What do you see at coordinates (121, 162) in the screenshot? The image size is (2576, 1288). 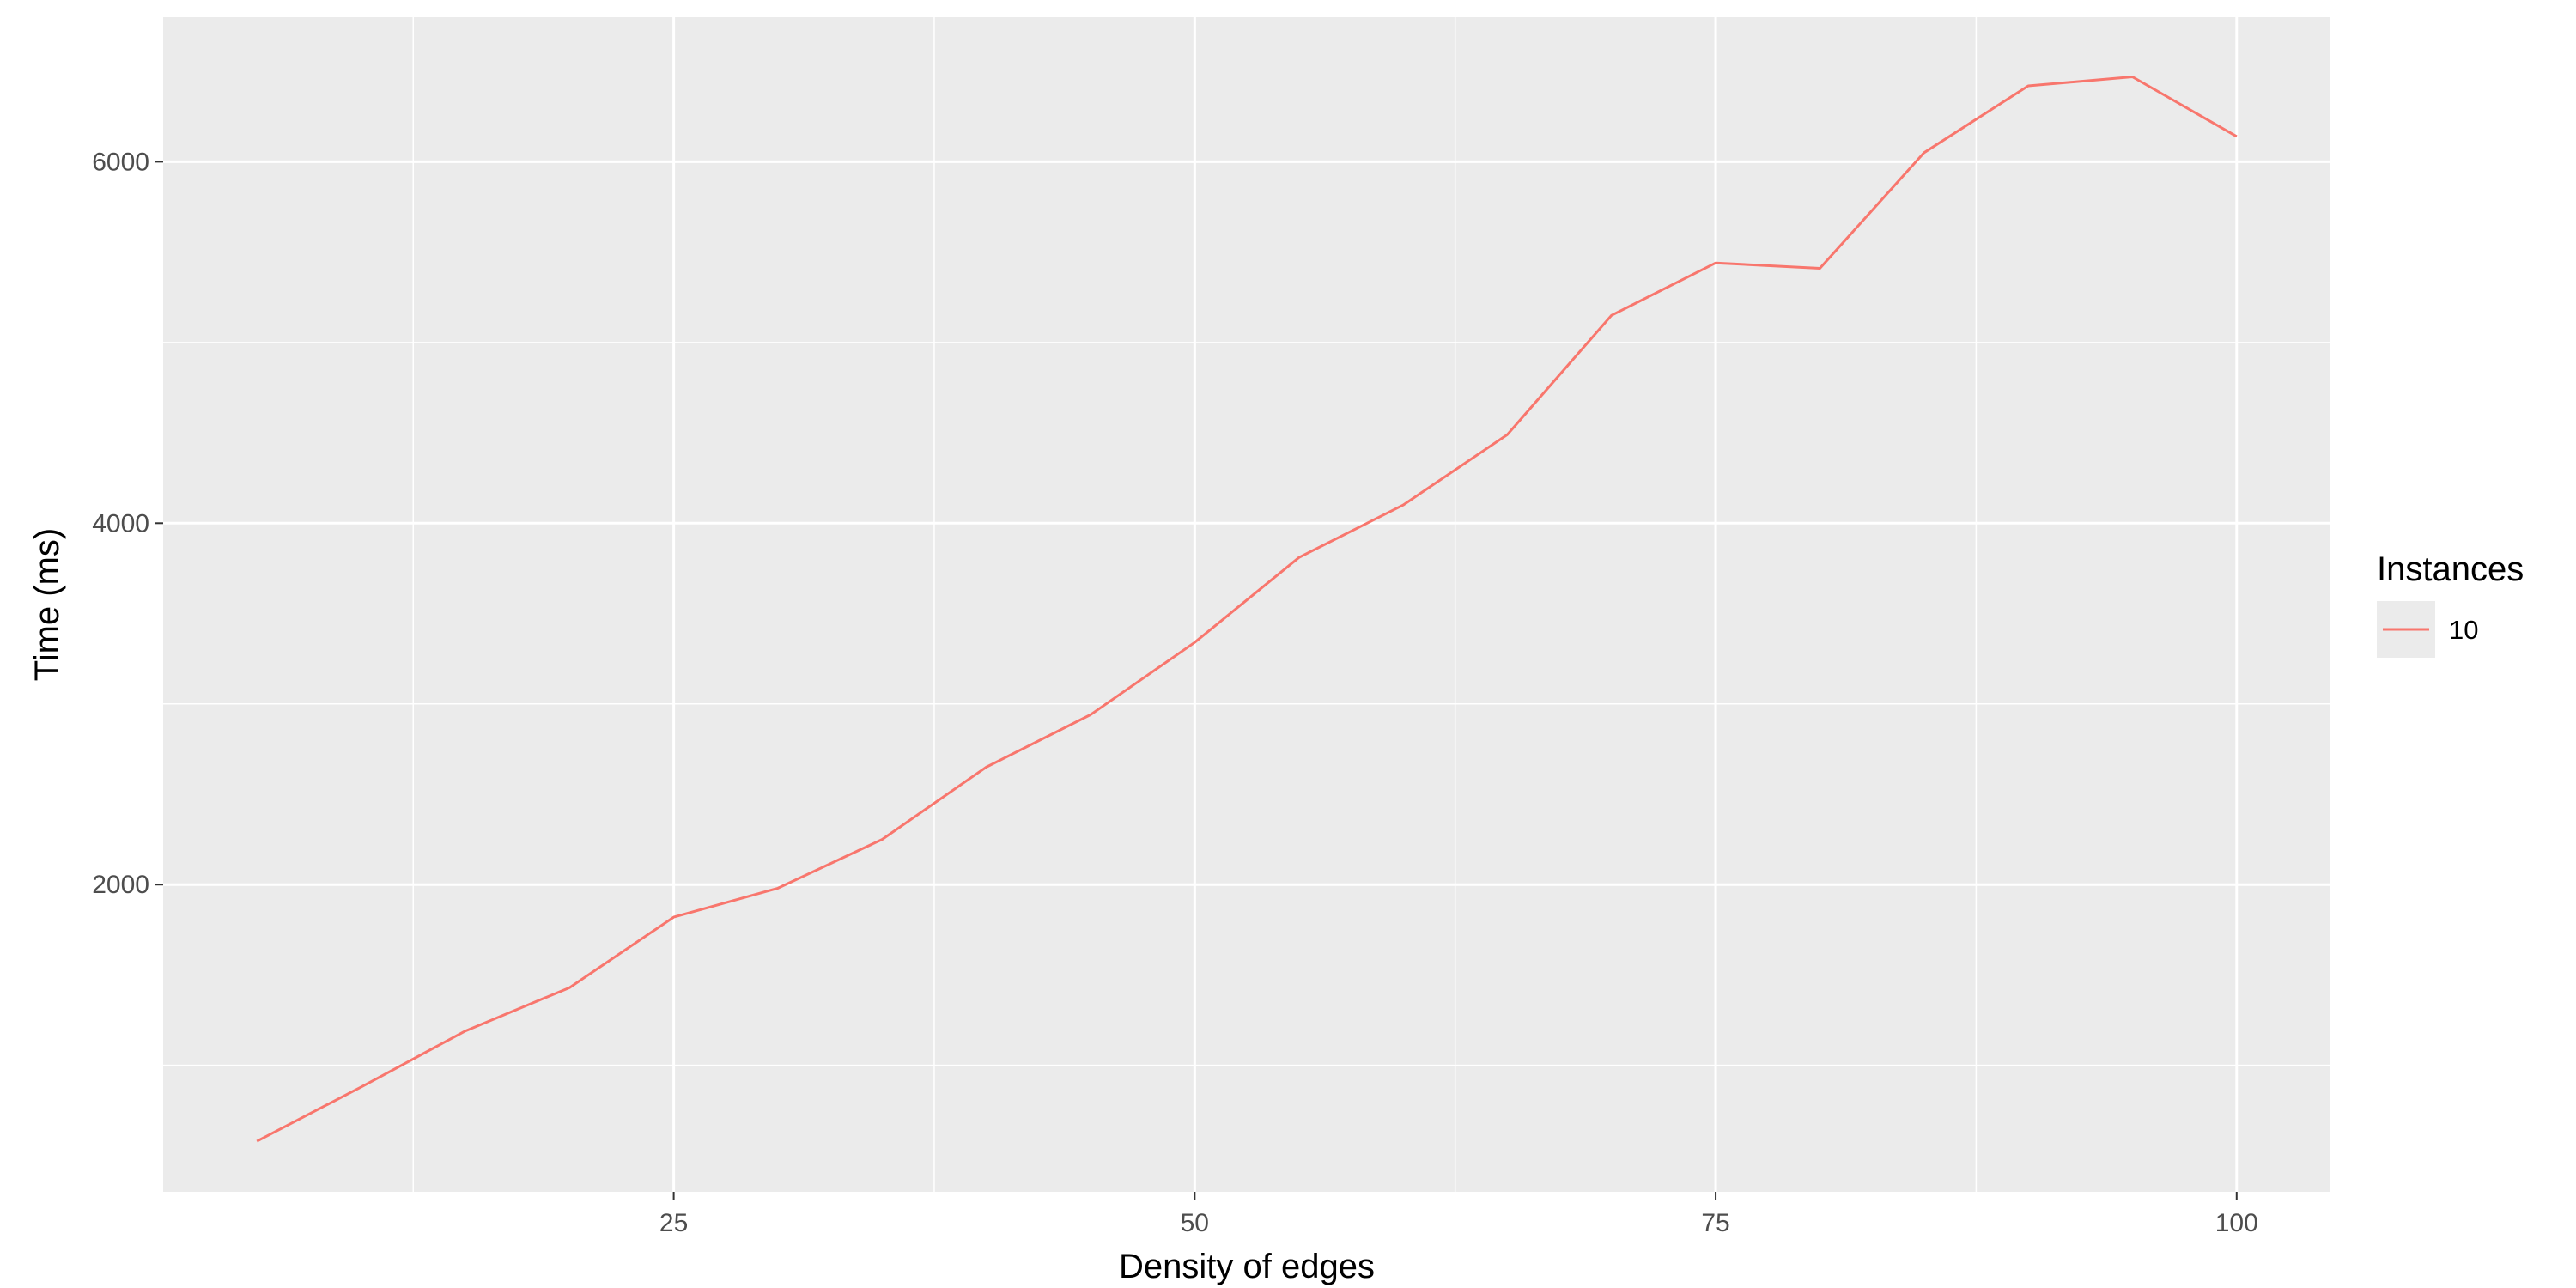 I see `y-tick-label: 6000` at bounding box center [121, 162].